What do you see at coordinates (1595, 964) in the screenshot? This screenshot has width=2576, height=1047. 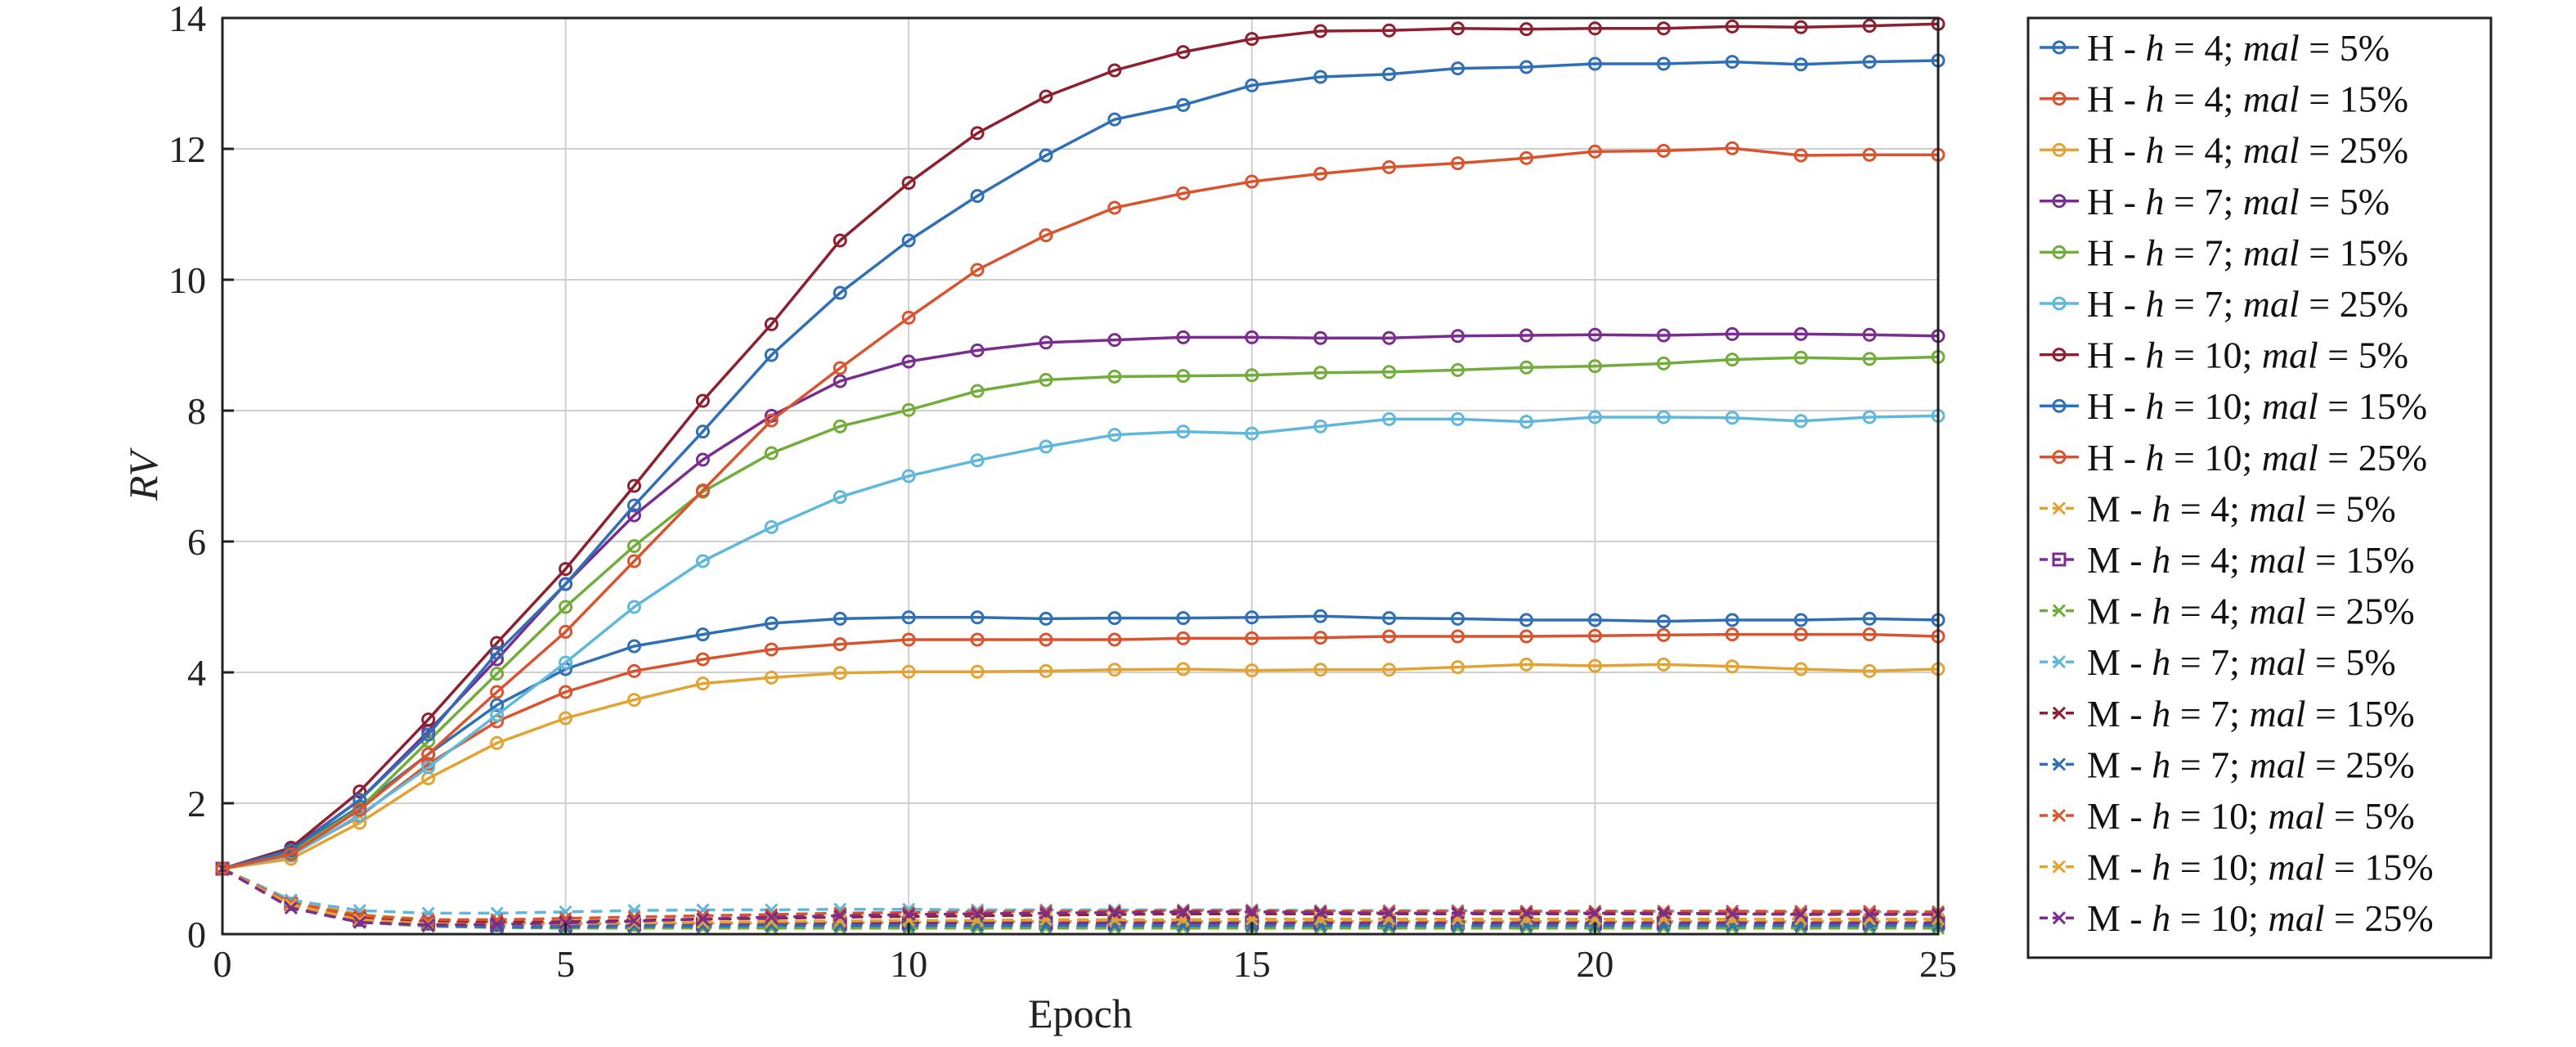 I see `x-tick-label: 20` at bounding box center [1595, 964].